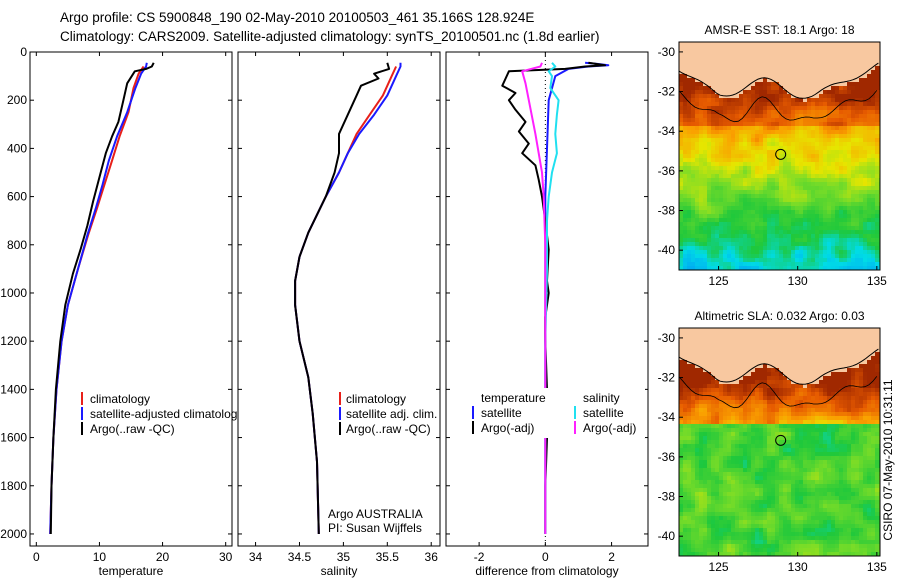 Image resolution: width=900 pixels, height=580 pixels. Describe the element at coordinates (163, 557) in the screenshot. I see `x-tick-label: 20` at that location.